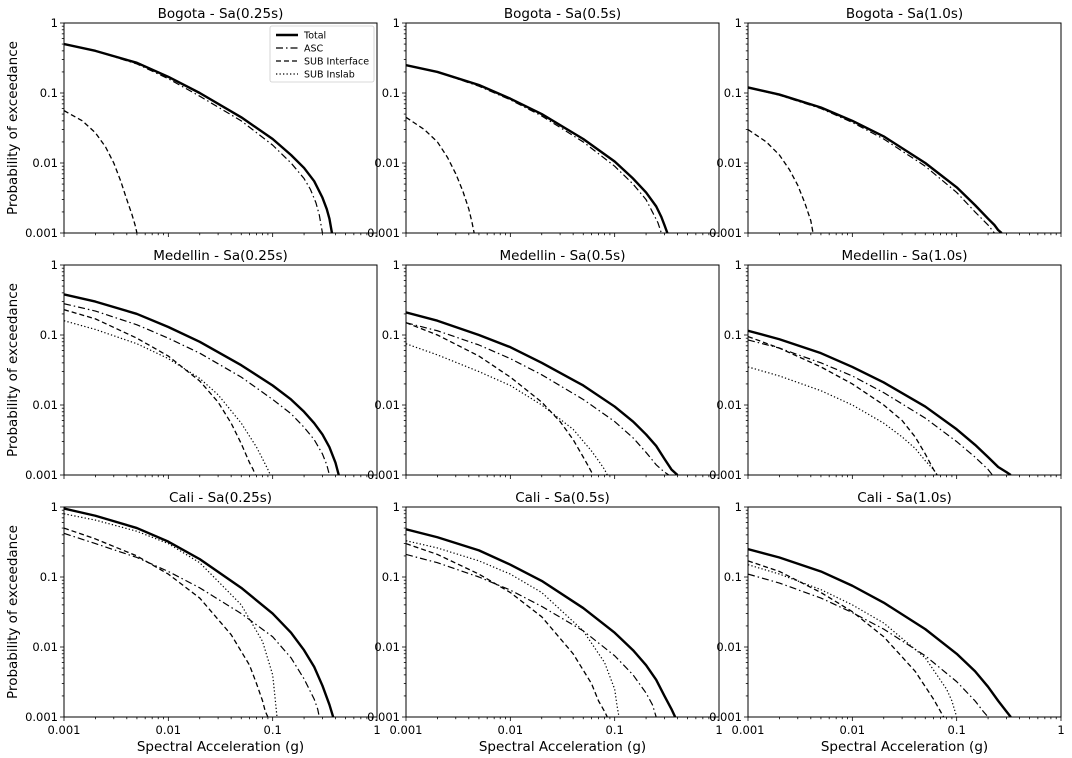 The width and height of the screenshot is (1072, 758). I want to click on x-axis-label: Spectral Acceleration (g), so click(220, 747).